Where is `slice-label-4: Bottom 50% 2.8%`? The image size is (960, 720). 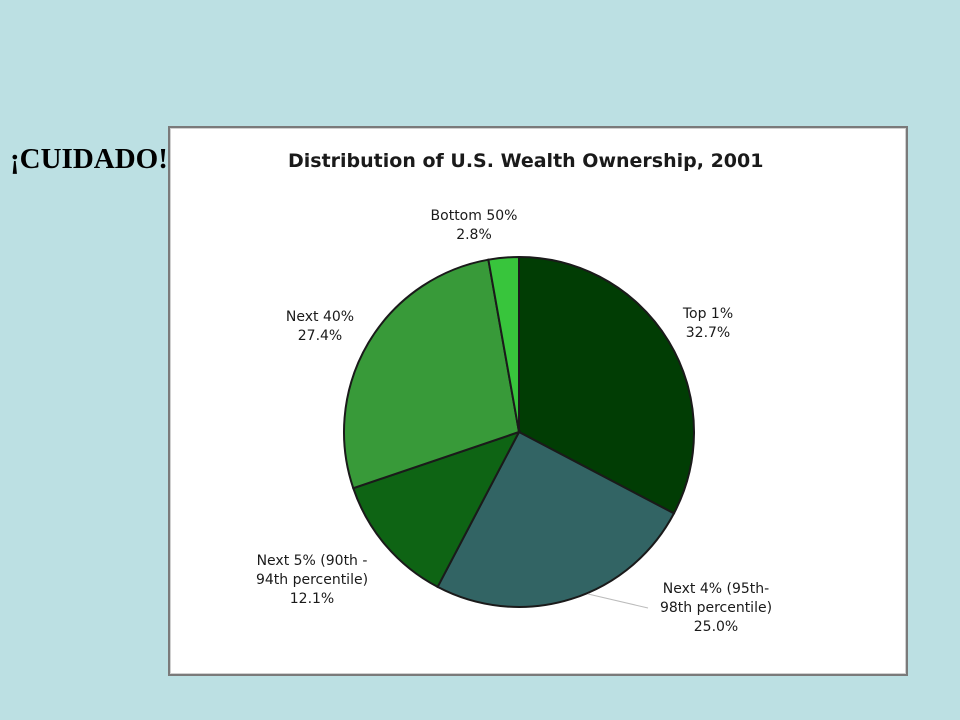
slice-label-4: Bottom 50% 2.8% is located at coordinates (474, 225).